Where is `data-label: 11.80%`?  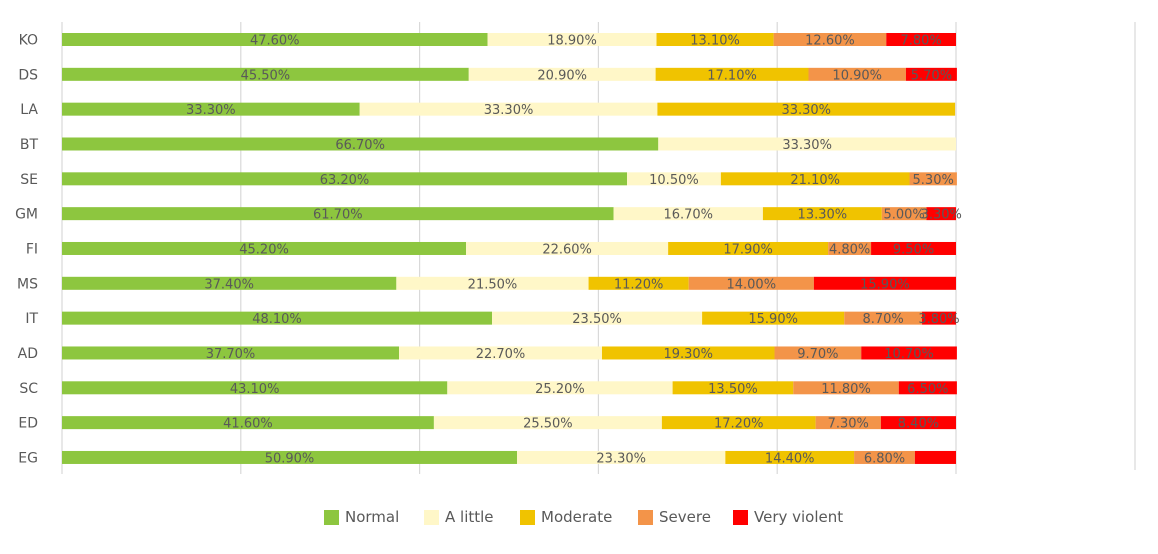 data-label: 11.80% is located at coordinates (846, 389).